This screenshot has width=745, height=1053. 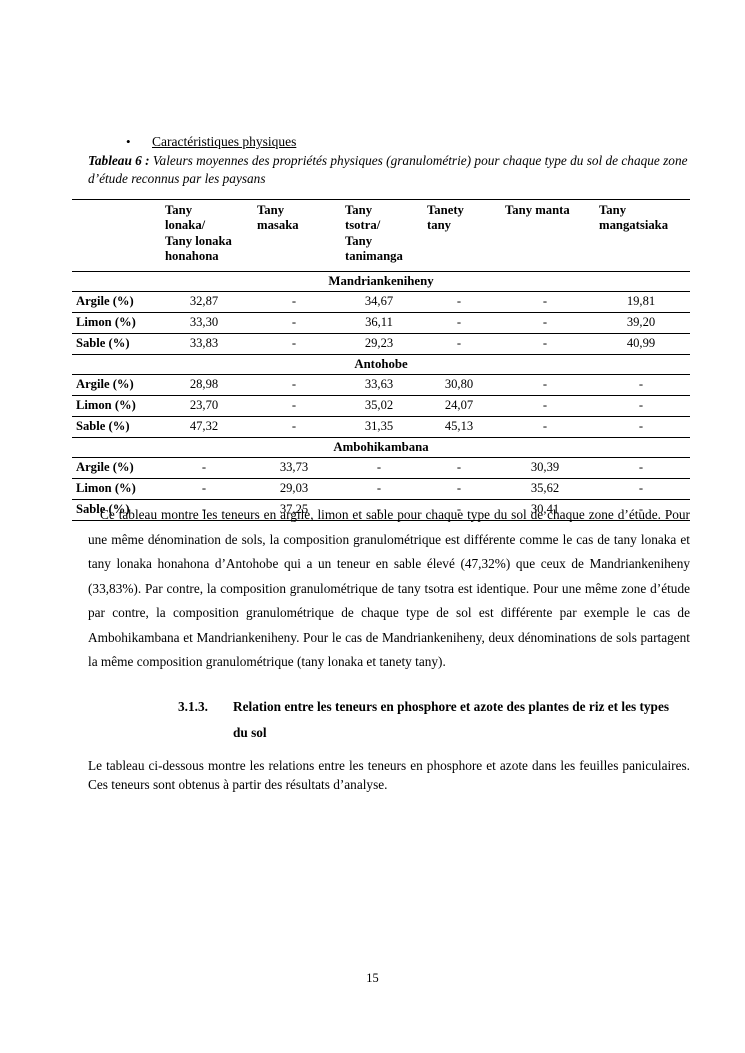 I want to click on table-row: Argile (%) - 33,73 - - 30,39 -, so click(x=381, y=468).